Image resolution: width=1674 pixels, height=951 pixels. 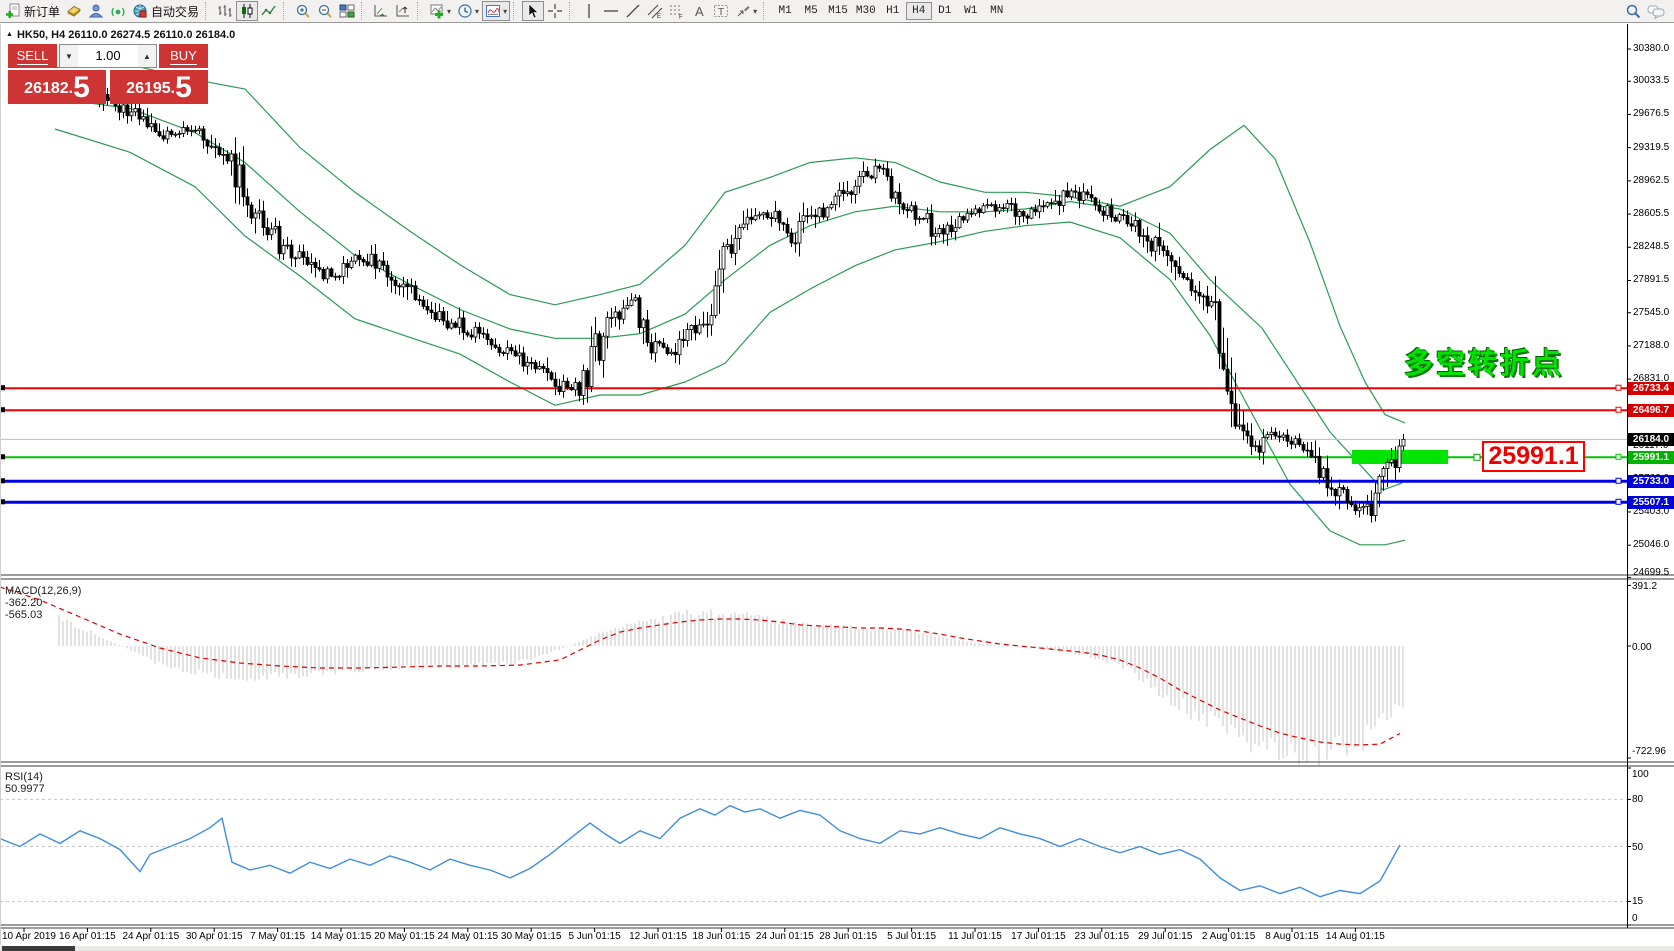 What do you see at coordinates (341, 936) in the screenshot?
I see `date-axis-label: 14 May 01:15` at bounding box center [341, 936].